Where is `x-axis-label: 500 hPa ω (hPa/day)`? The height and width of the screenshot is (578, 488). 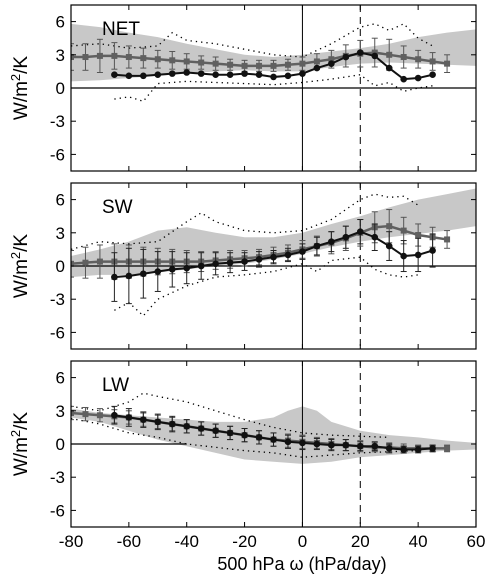 x-axis-label: 500 hPa ω (hPa/day) is located at coordinates (301, 564).